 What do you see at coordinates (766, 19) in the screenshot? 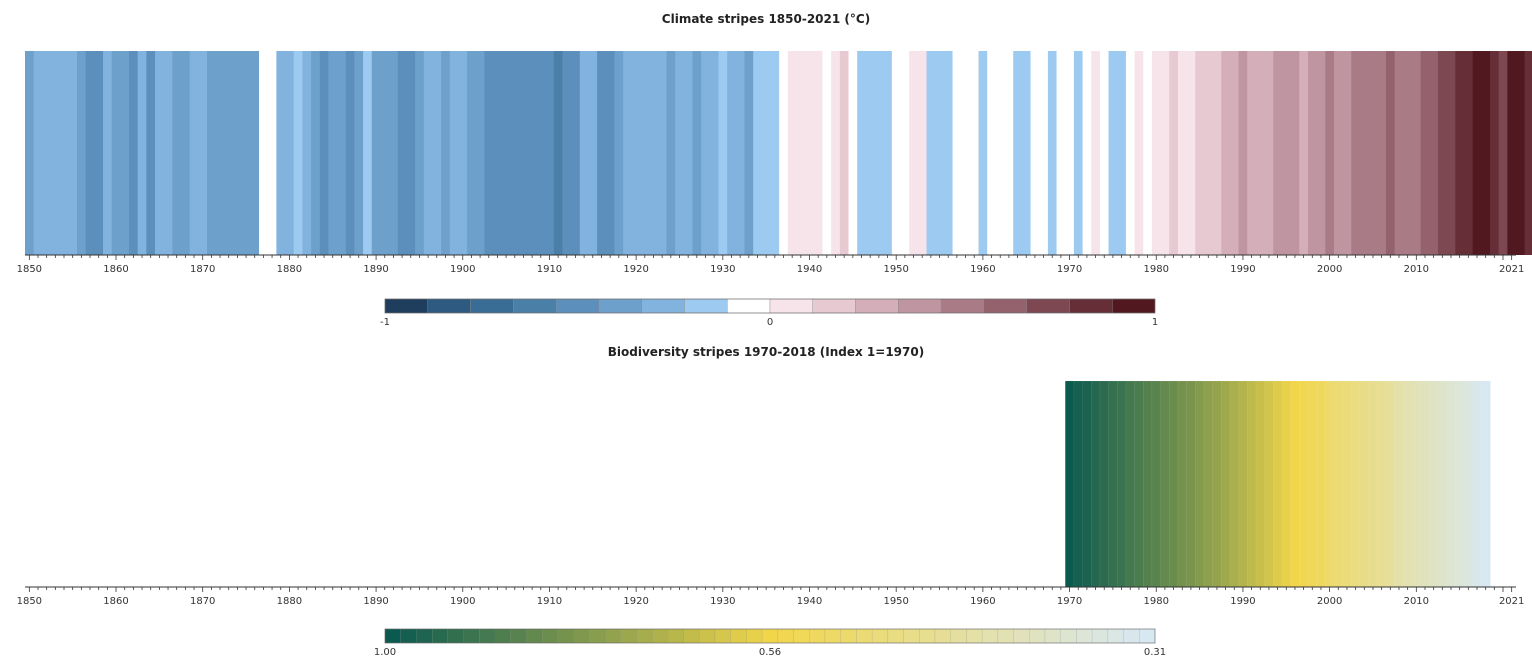
I see `climate-chart-title: Climate stripes 1850-2021 (°C)` at bounding box center [766, 19].